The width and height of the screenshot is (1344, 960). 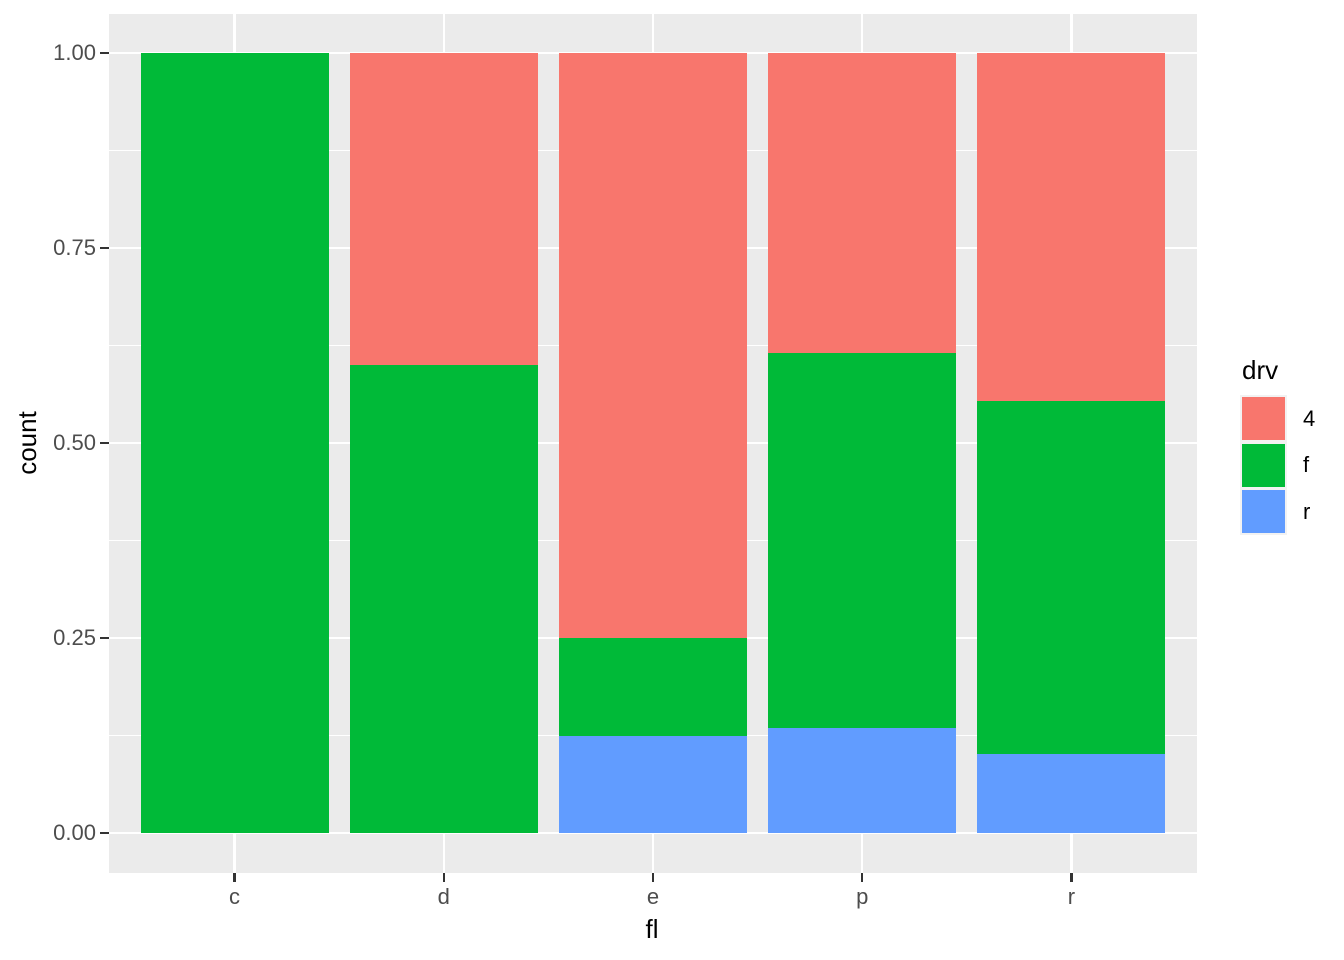 What do you see at coordinates (74, 442) in the screenshot?
I see `y-tick-label: 0.50` at bounding box center [74, 442].